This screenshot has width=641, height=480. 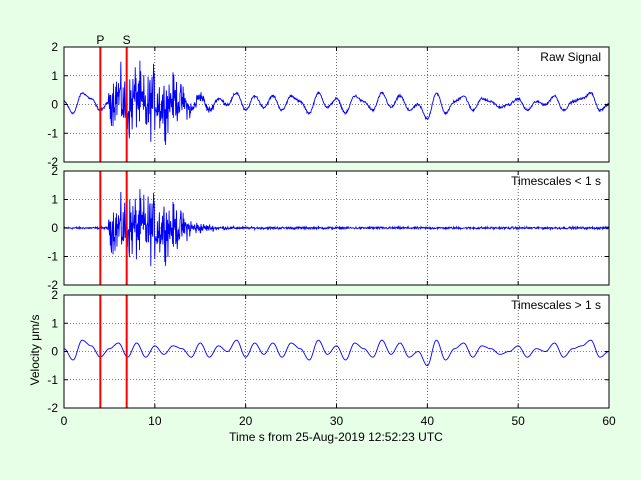 What do you see at coordinates (64, 421) in the screenshot?
I see `x-tick-label: 0` at bounding box center [64, 421].